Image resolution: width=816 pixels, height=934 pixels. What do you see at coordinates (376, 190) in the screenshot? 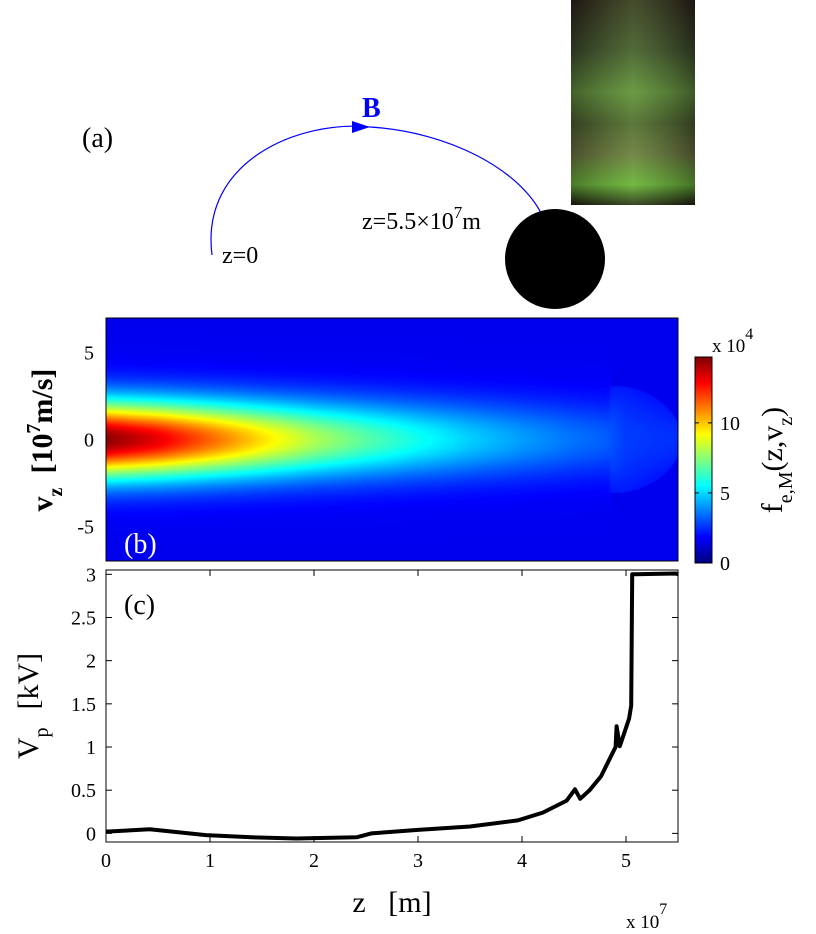
I see `magnetic-field-line` at bounding box center [376, 190].